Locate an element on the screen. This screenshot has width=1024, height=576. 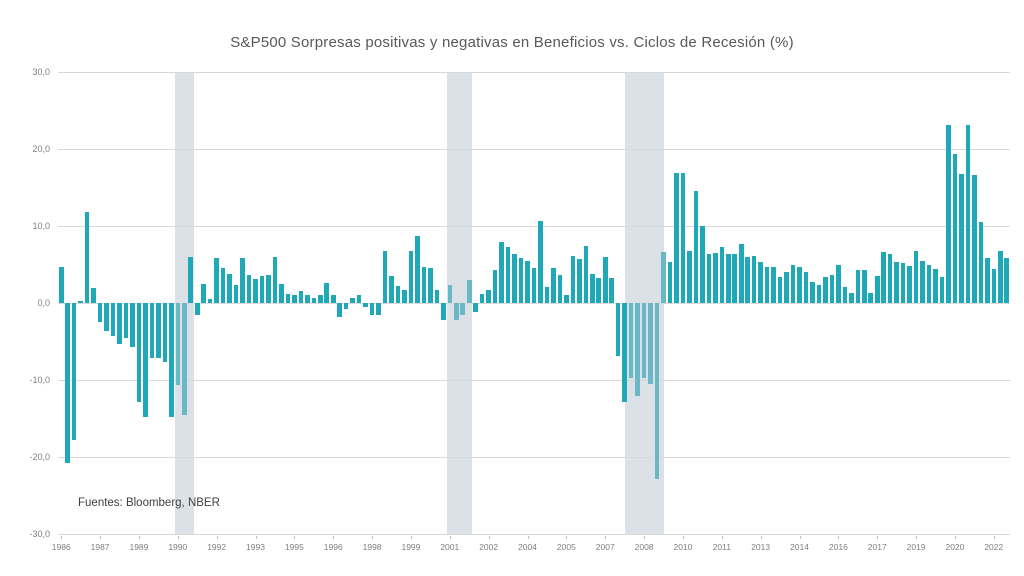
x-axis-label: 2011 is located at coordinates (721, 547).